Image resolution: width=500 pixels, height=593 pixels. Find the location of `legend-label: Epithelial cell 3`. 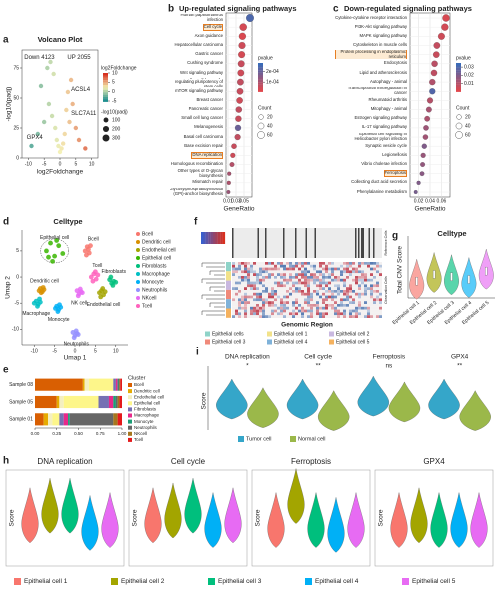

legend-label: Epithelial cell 3 is located at coordinates (229, 342).